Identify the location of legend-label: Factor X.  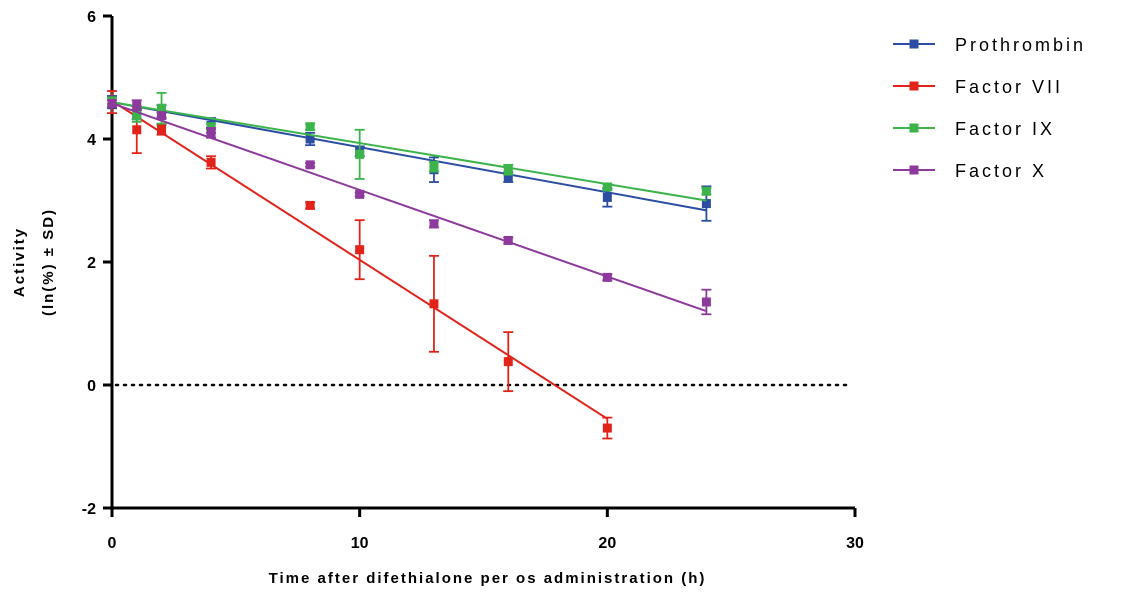
(1001, 171).